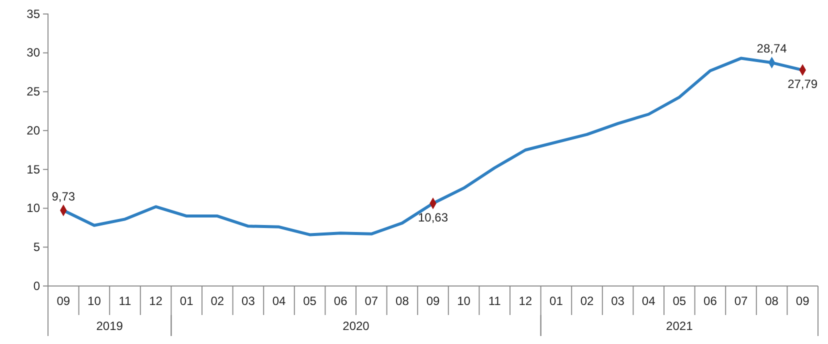  I want to click on data-label: 10,63, so click(433, 217).